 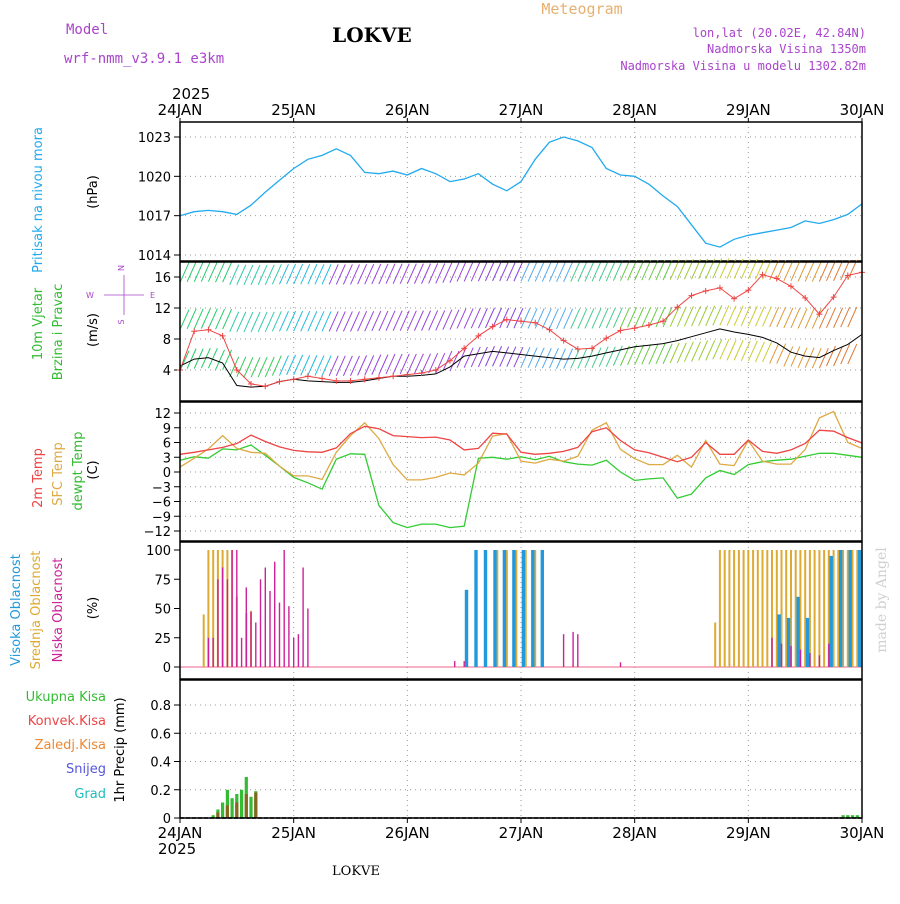 I want to click on y-tick-label: 0, so click(x=167, y=668).